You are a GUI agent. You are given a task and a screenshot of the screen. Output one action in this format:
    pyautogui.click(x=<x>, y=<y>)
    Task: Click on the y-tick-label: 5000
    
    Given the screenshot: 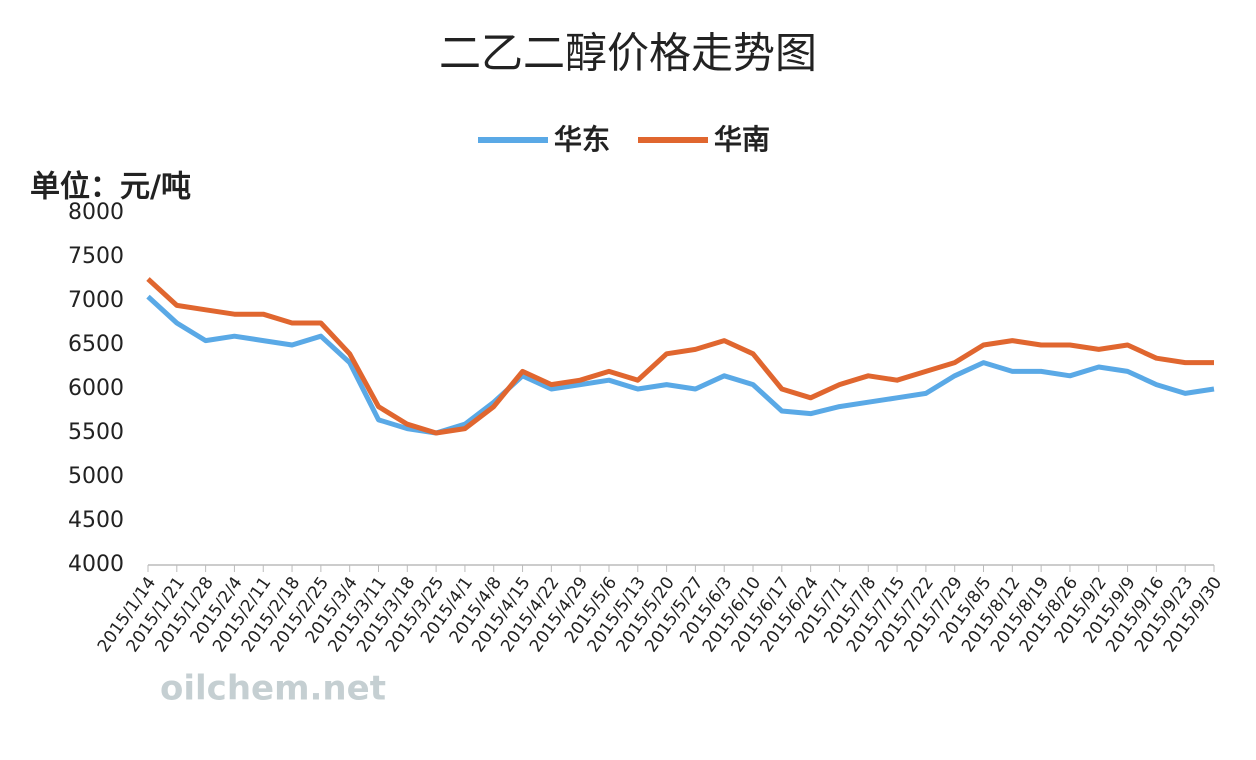 What is the action you would take?
    pyautogui.click(x=96, y=476)
    